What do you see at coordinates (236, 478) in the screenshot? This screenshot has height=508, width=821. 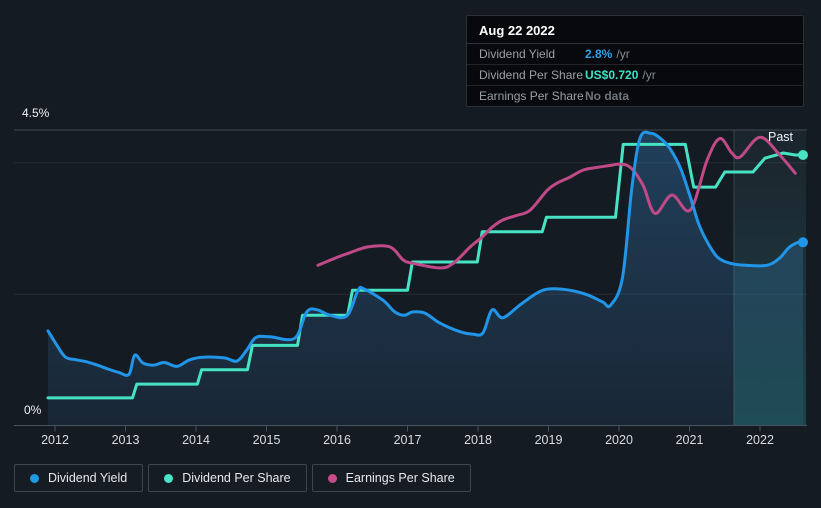 I see `legend-label: Dividend Per Share` at bounding box center [236, 478].